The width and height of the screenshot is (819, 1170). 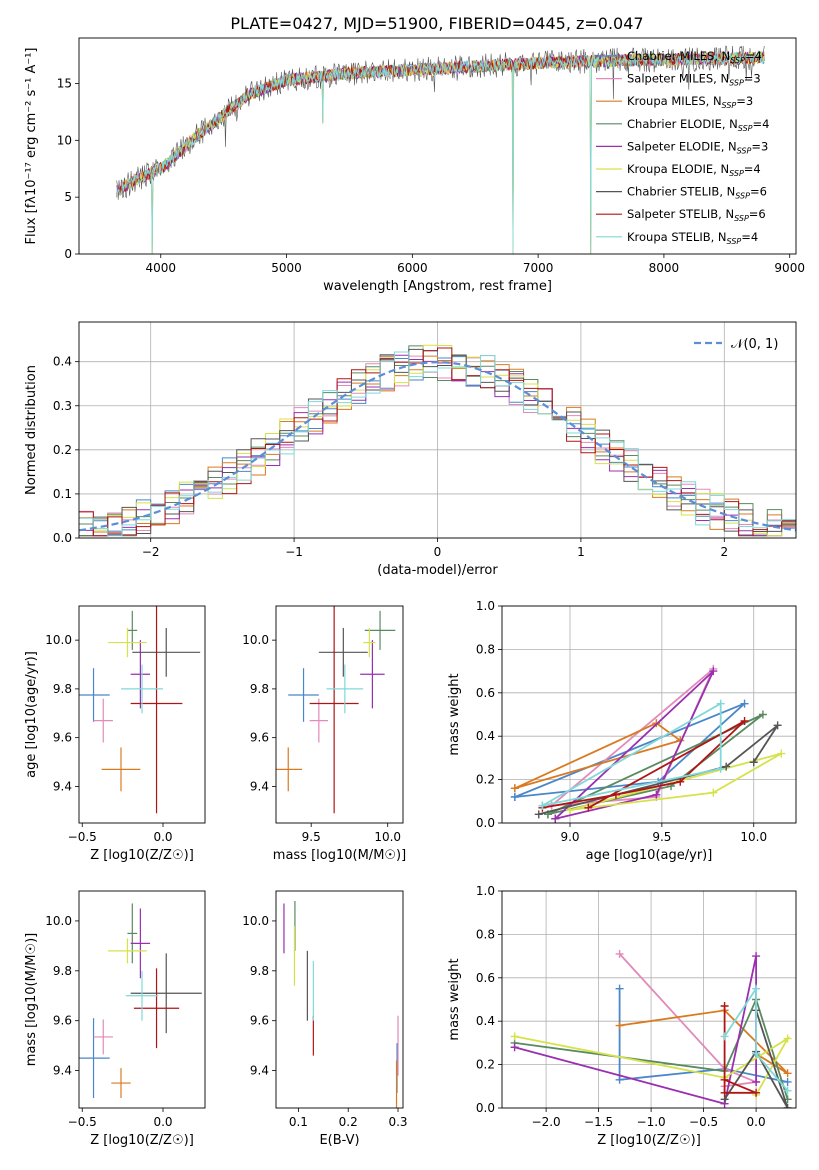 What do you see at coordinates (68, 254) in the screenshot?
I see `y-tick-label: 0` at bounding box center [68, 254].